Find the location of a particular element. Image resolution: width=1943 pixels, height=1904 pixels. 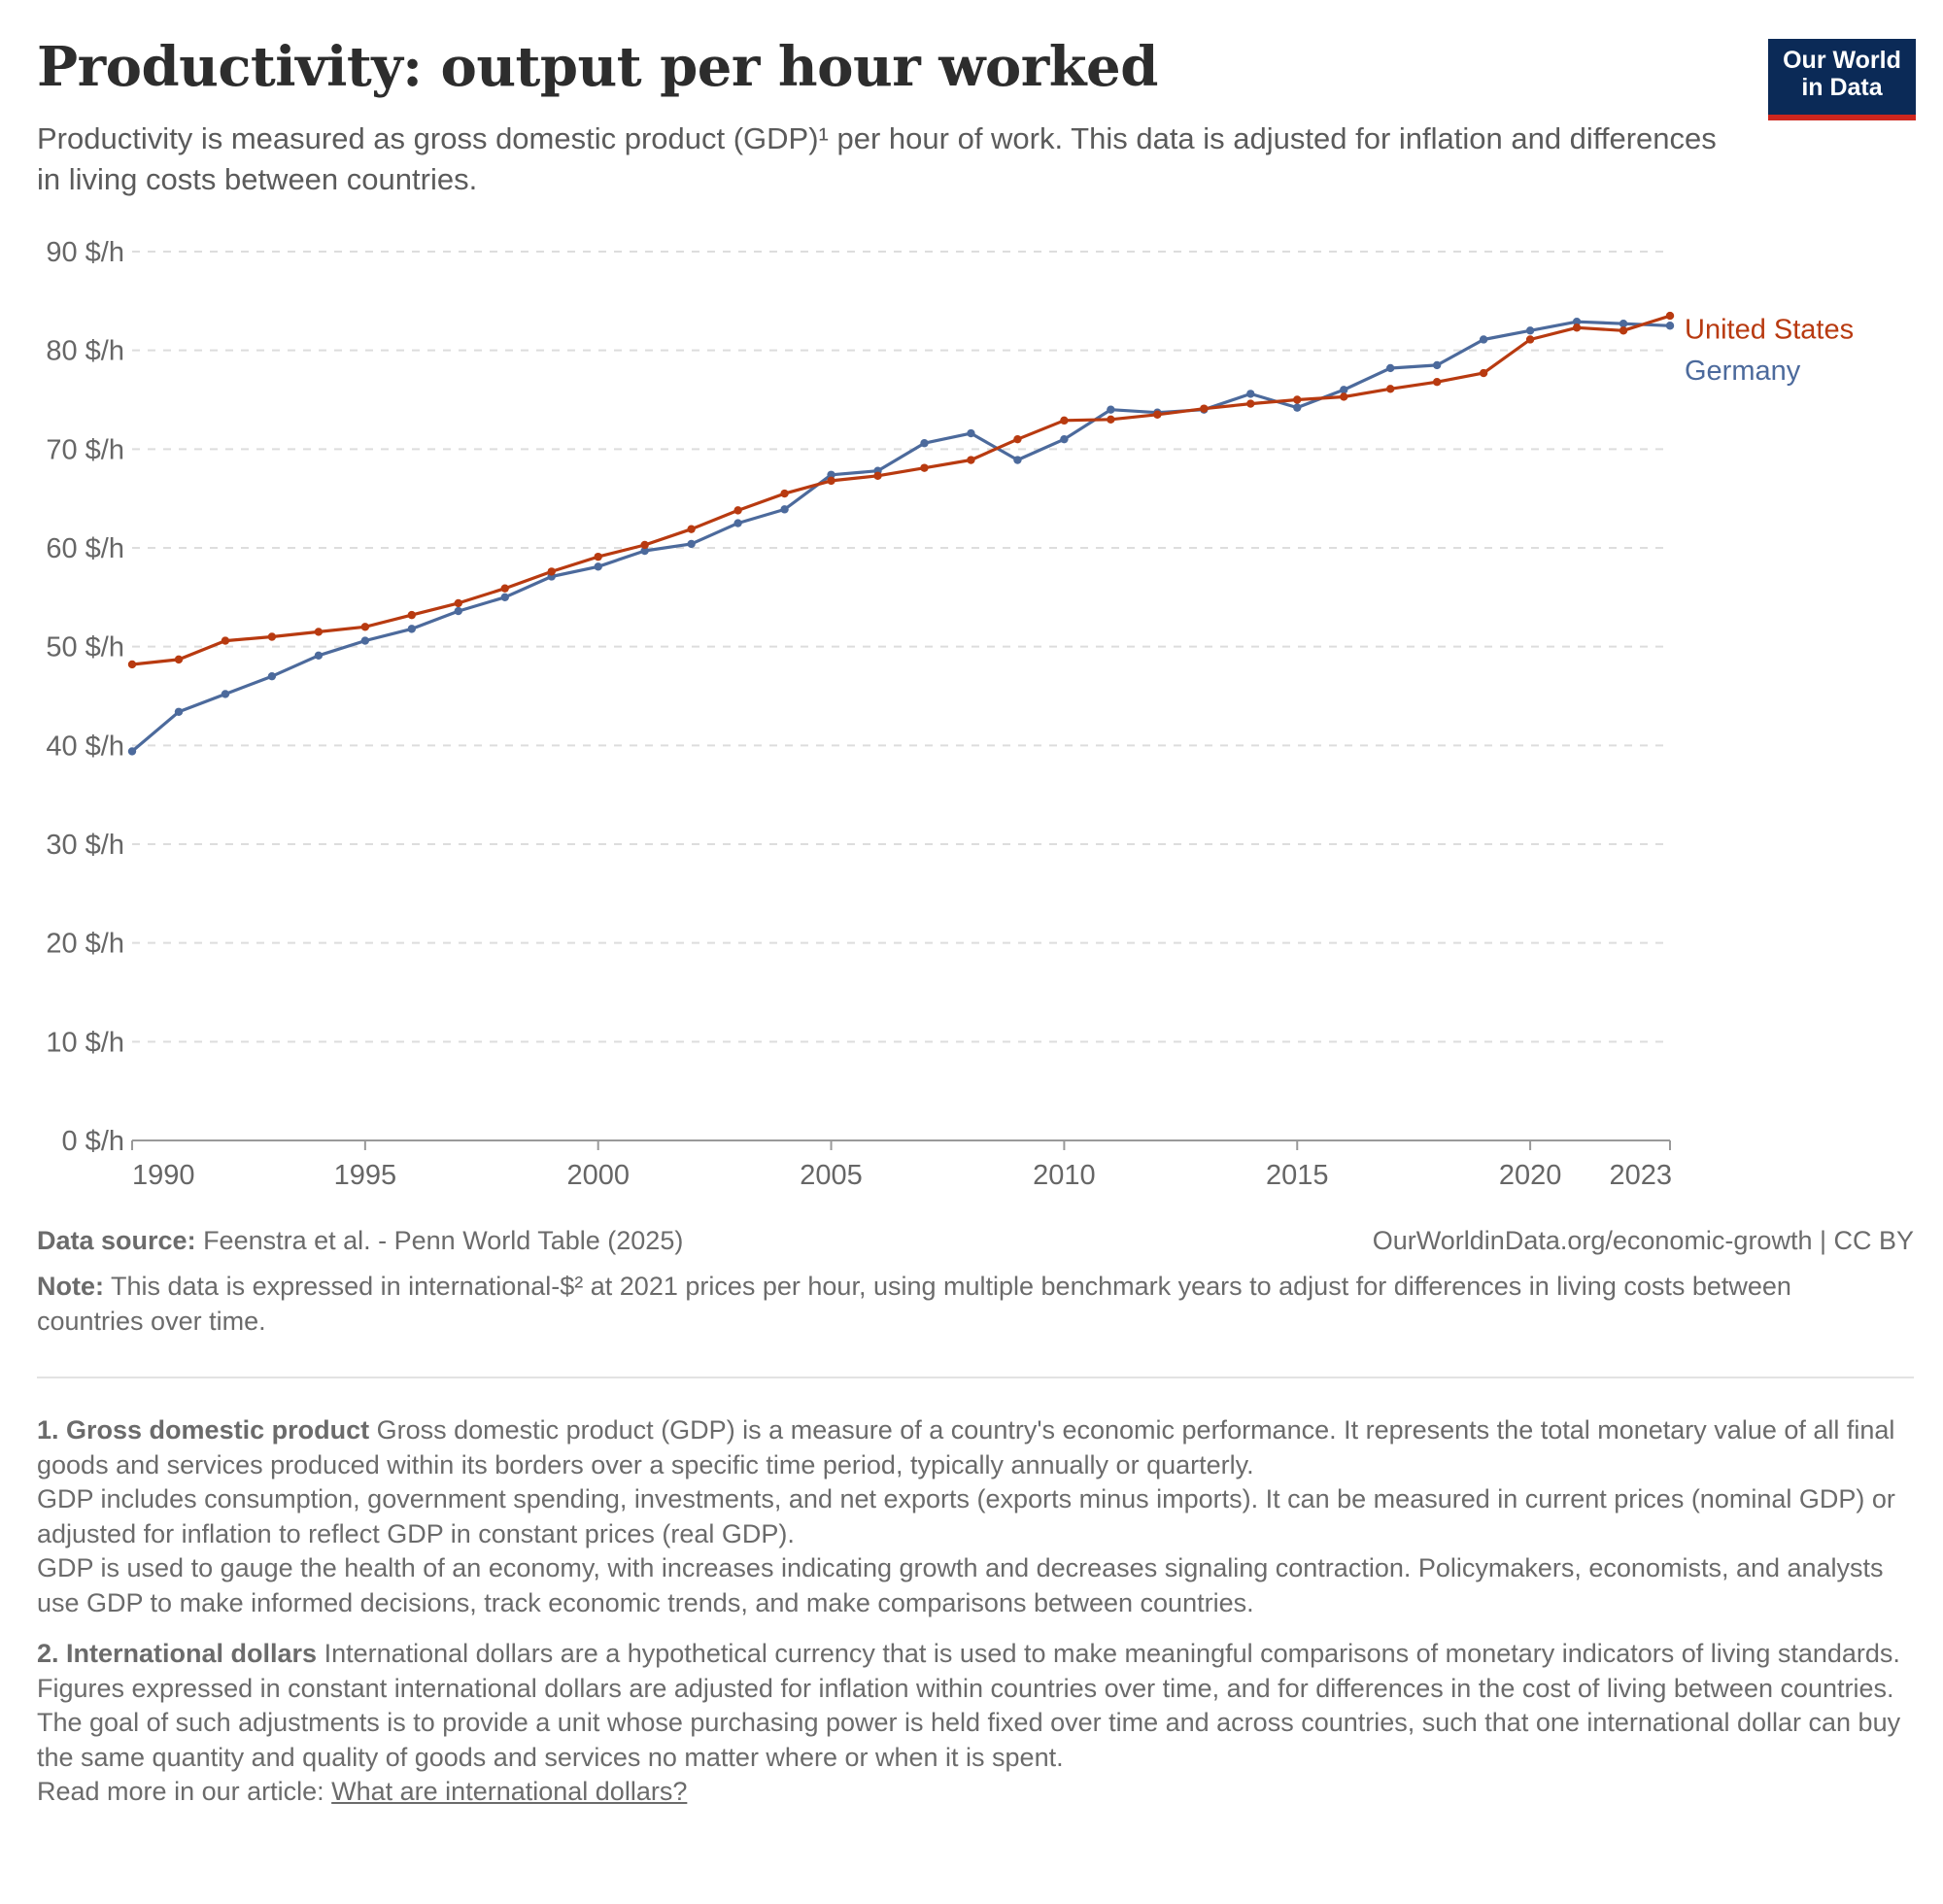

y-tick-label: 80 $/h is located at coordinates (85, 351).